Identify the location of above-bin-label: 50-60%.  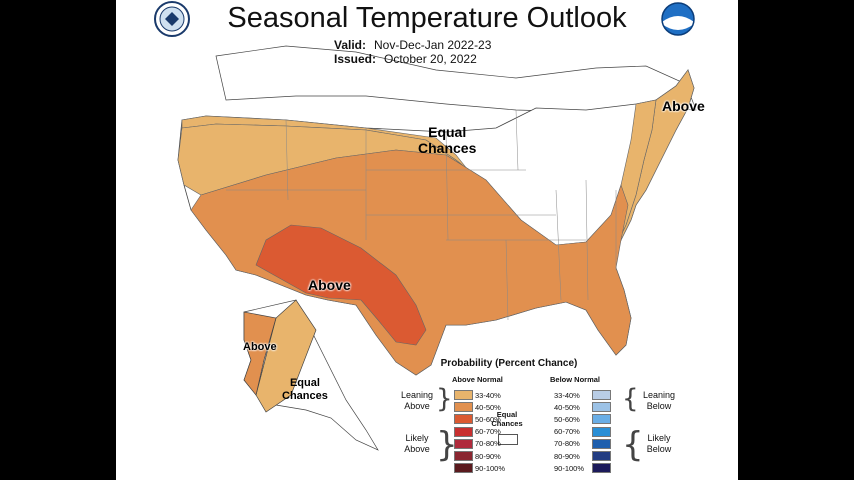
(488, 419).